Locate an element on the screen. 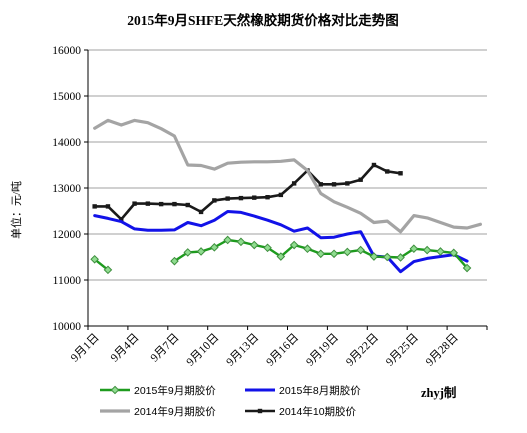  legend-label: 2015年9月期胶价 is located at coordinates (175, 390).